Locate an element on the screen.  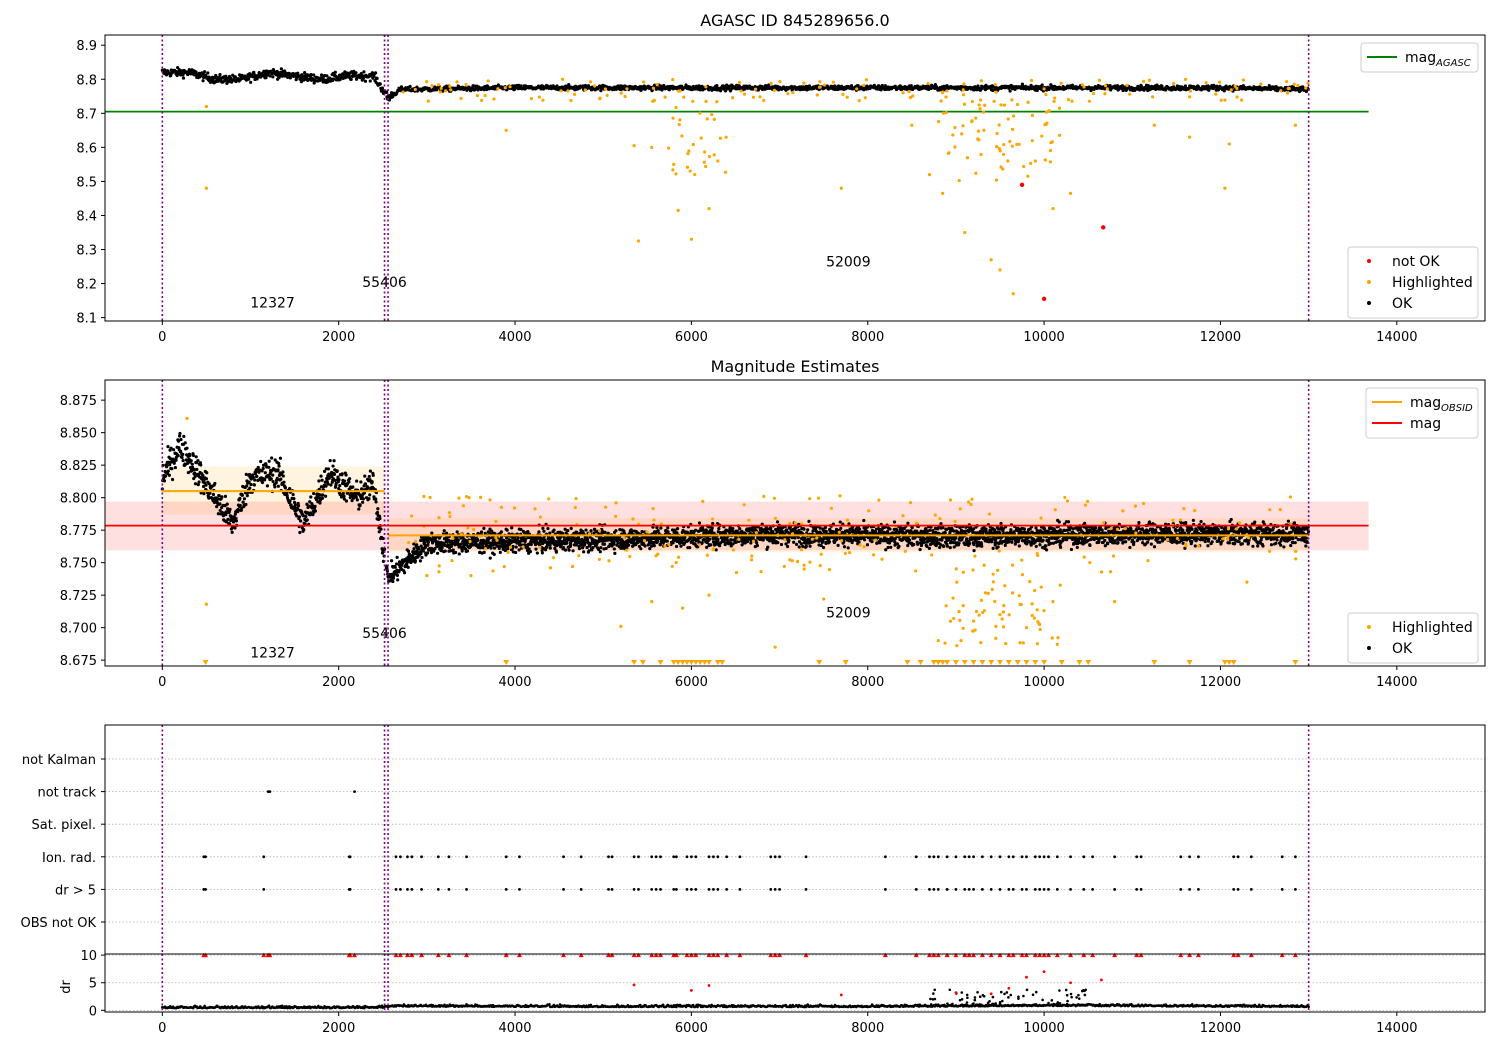
obsid-annotation: 55406 is located at coordinates (384, 283).